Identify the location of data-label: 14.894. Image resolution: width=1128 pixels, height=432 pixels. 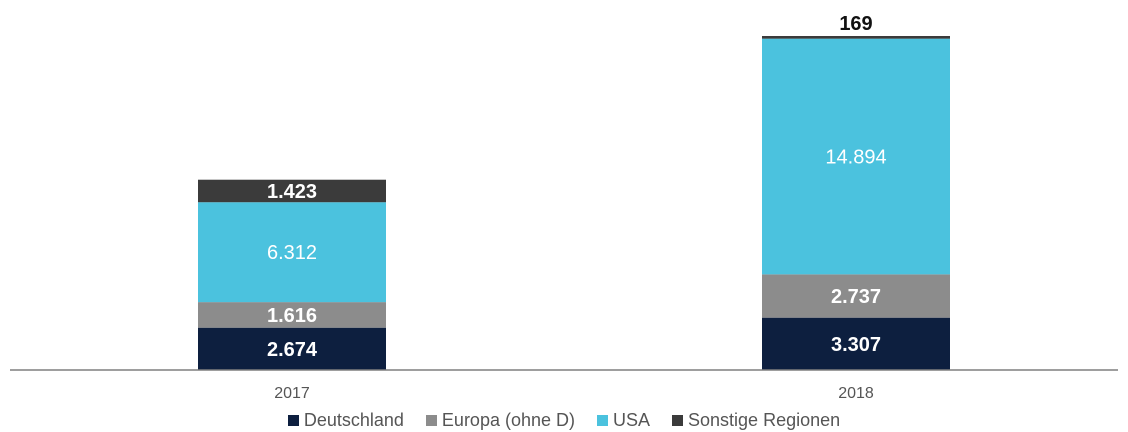
(855, 158).